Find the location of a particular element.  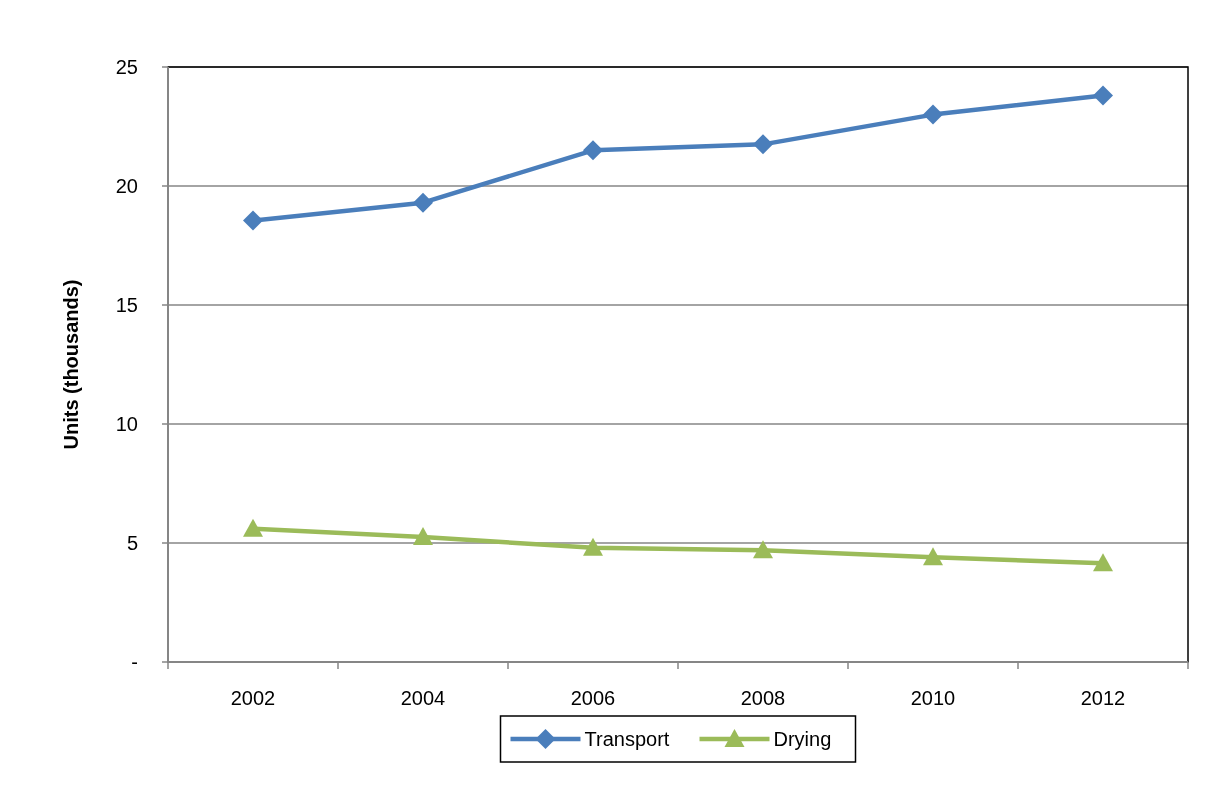

y-tick-label: - is located at coordinates (134, 662).